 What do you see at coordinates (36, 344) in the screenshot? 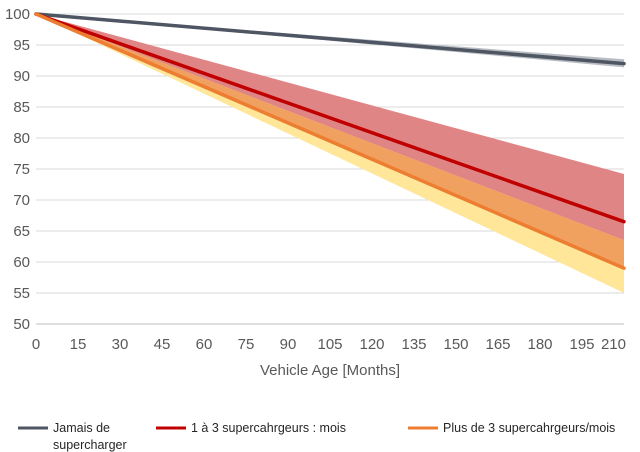
I see `x-tick-label: 0` at bounding box center [36, 344].